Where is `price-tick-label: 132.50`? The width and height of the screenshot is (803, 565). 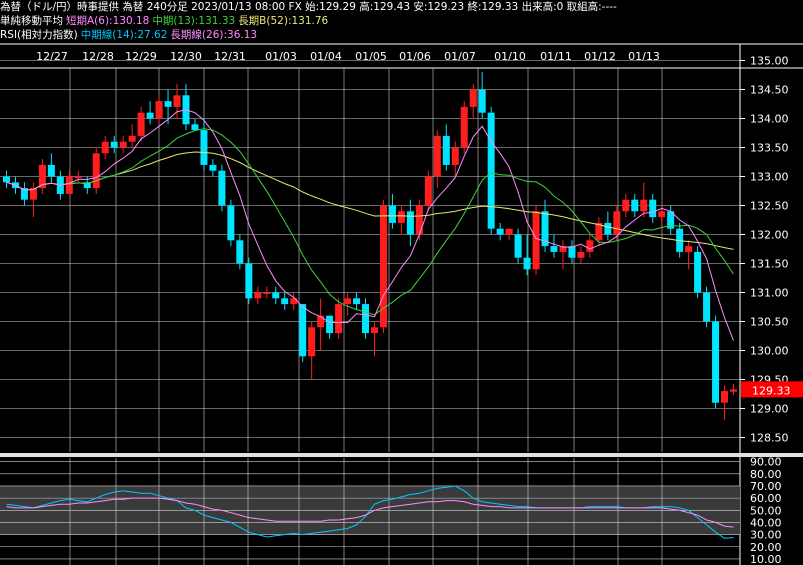 price-tick-label: 132.50 is located at coordinates (769, 206).